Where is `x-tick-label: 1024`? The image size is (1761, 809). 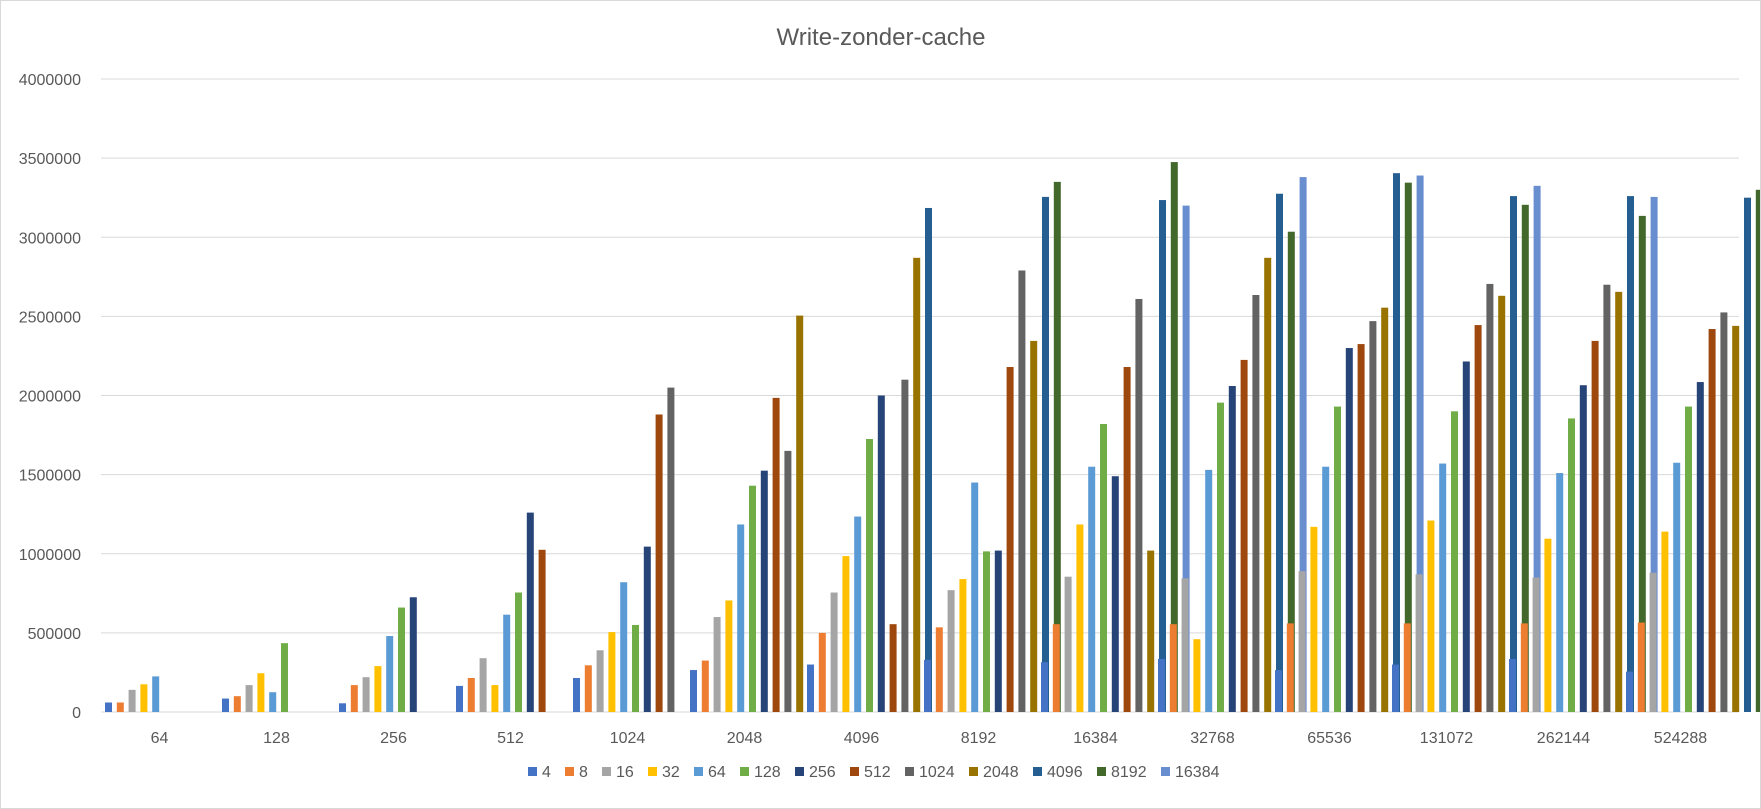 x-tick-label: 1024 is located at coordinates (628, 738).